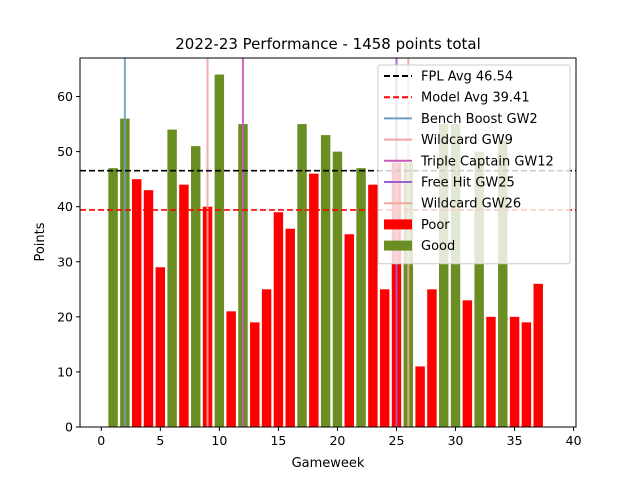  Describe the element at coordinates (219, 250) in the screenshot. I see `bar-good-gw10` at that location.